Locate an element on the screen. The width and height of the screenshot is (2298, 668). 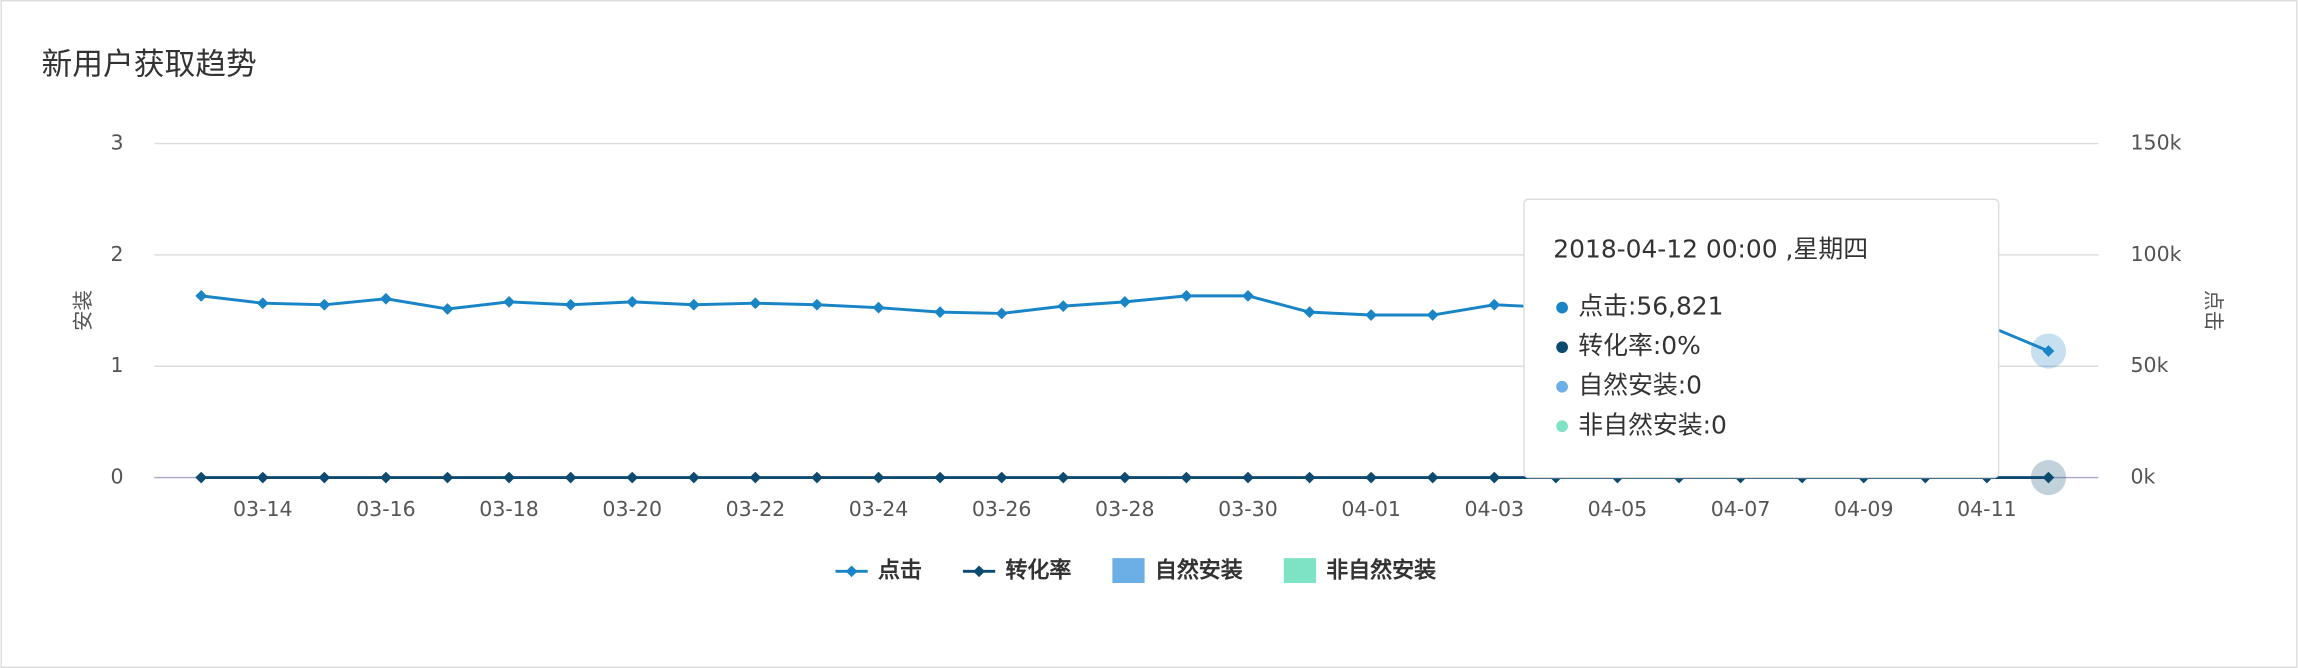
legend-label: 转化率 is located at coordinates (1038, 570).